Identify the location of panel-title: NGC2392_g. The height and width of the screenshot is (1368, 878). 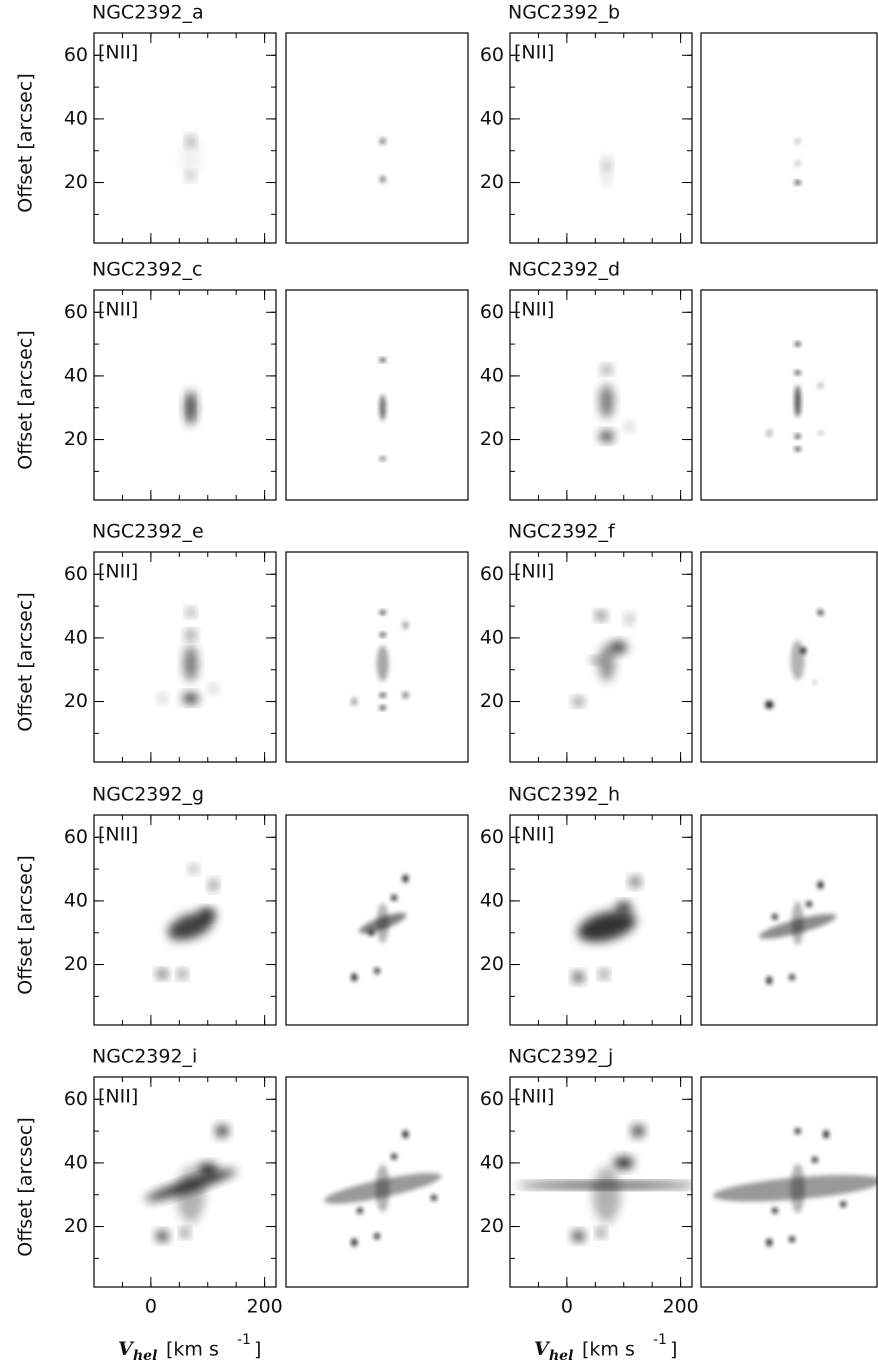
(148, 795).